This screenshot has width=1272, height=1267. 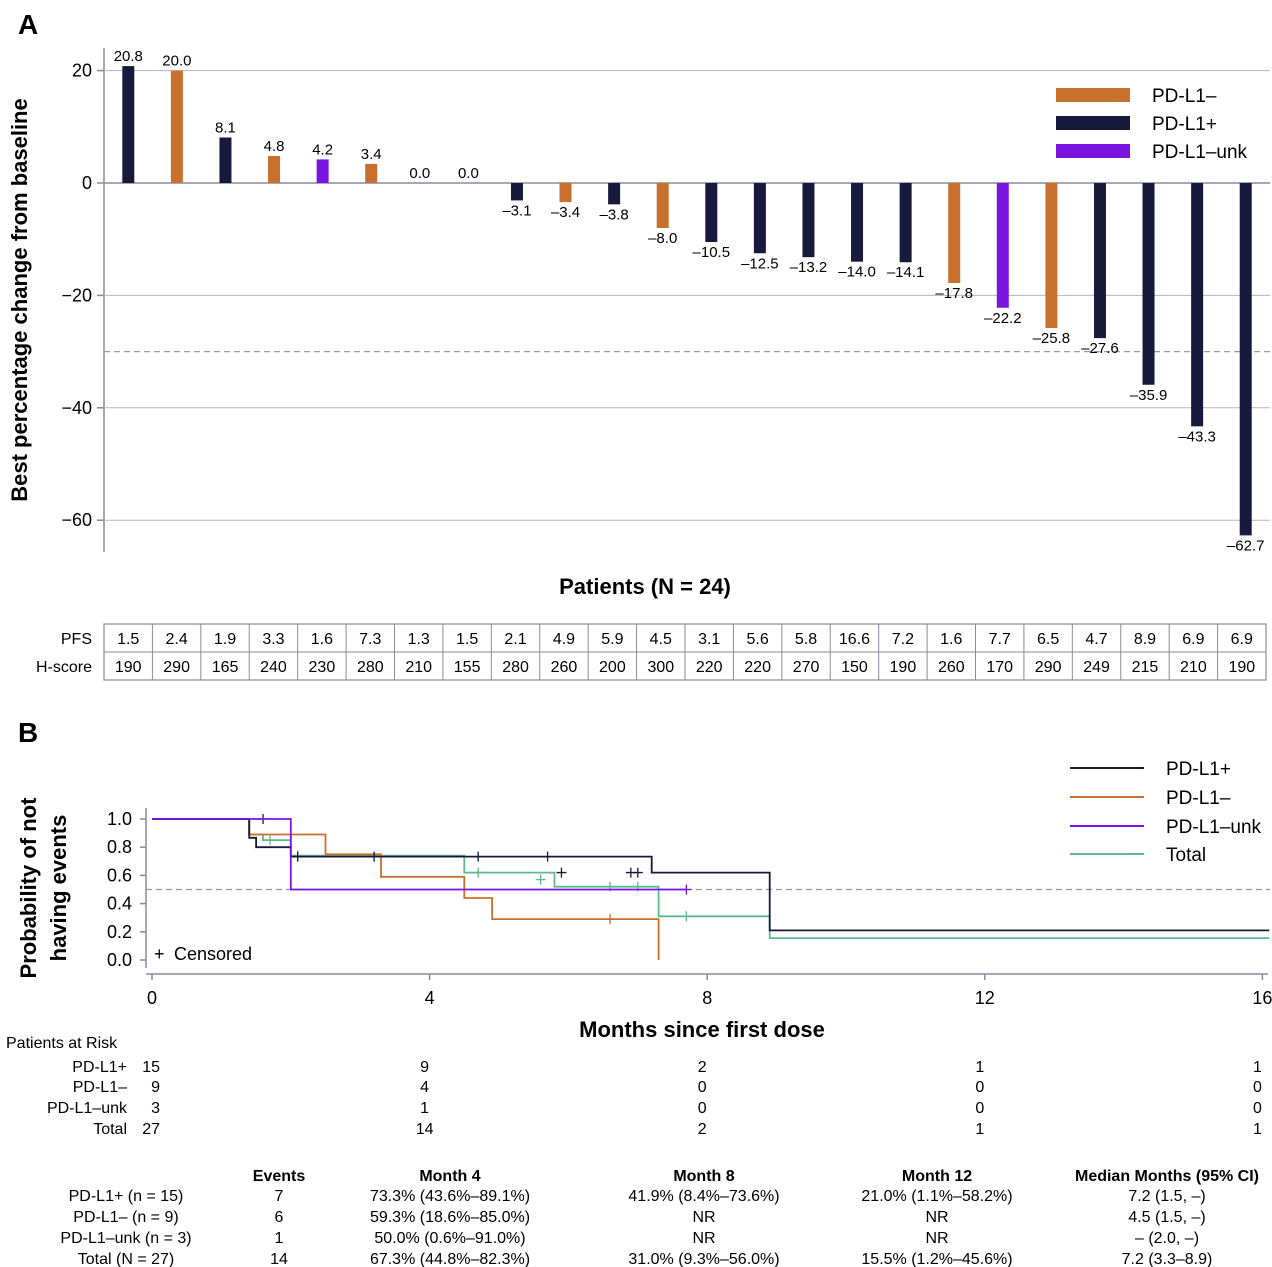 What do you see at coordinates (273, 667) in the screenshot?
I see `table-cell: 240` at bounding box center [273, 667].